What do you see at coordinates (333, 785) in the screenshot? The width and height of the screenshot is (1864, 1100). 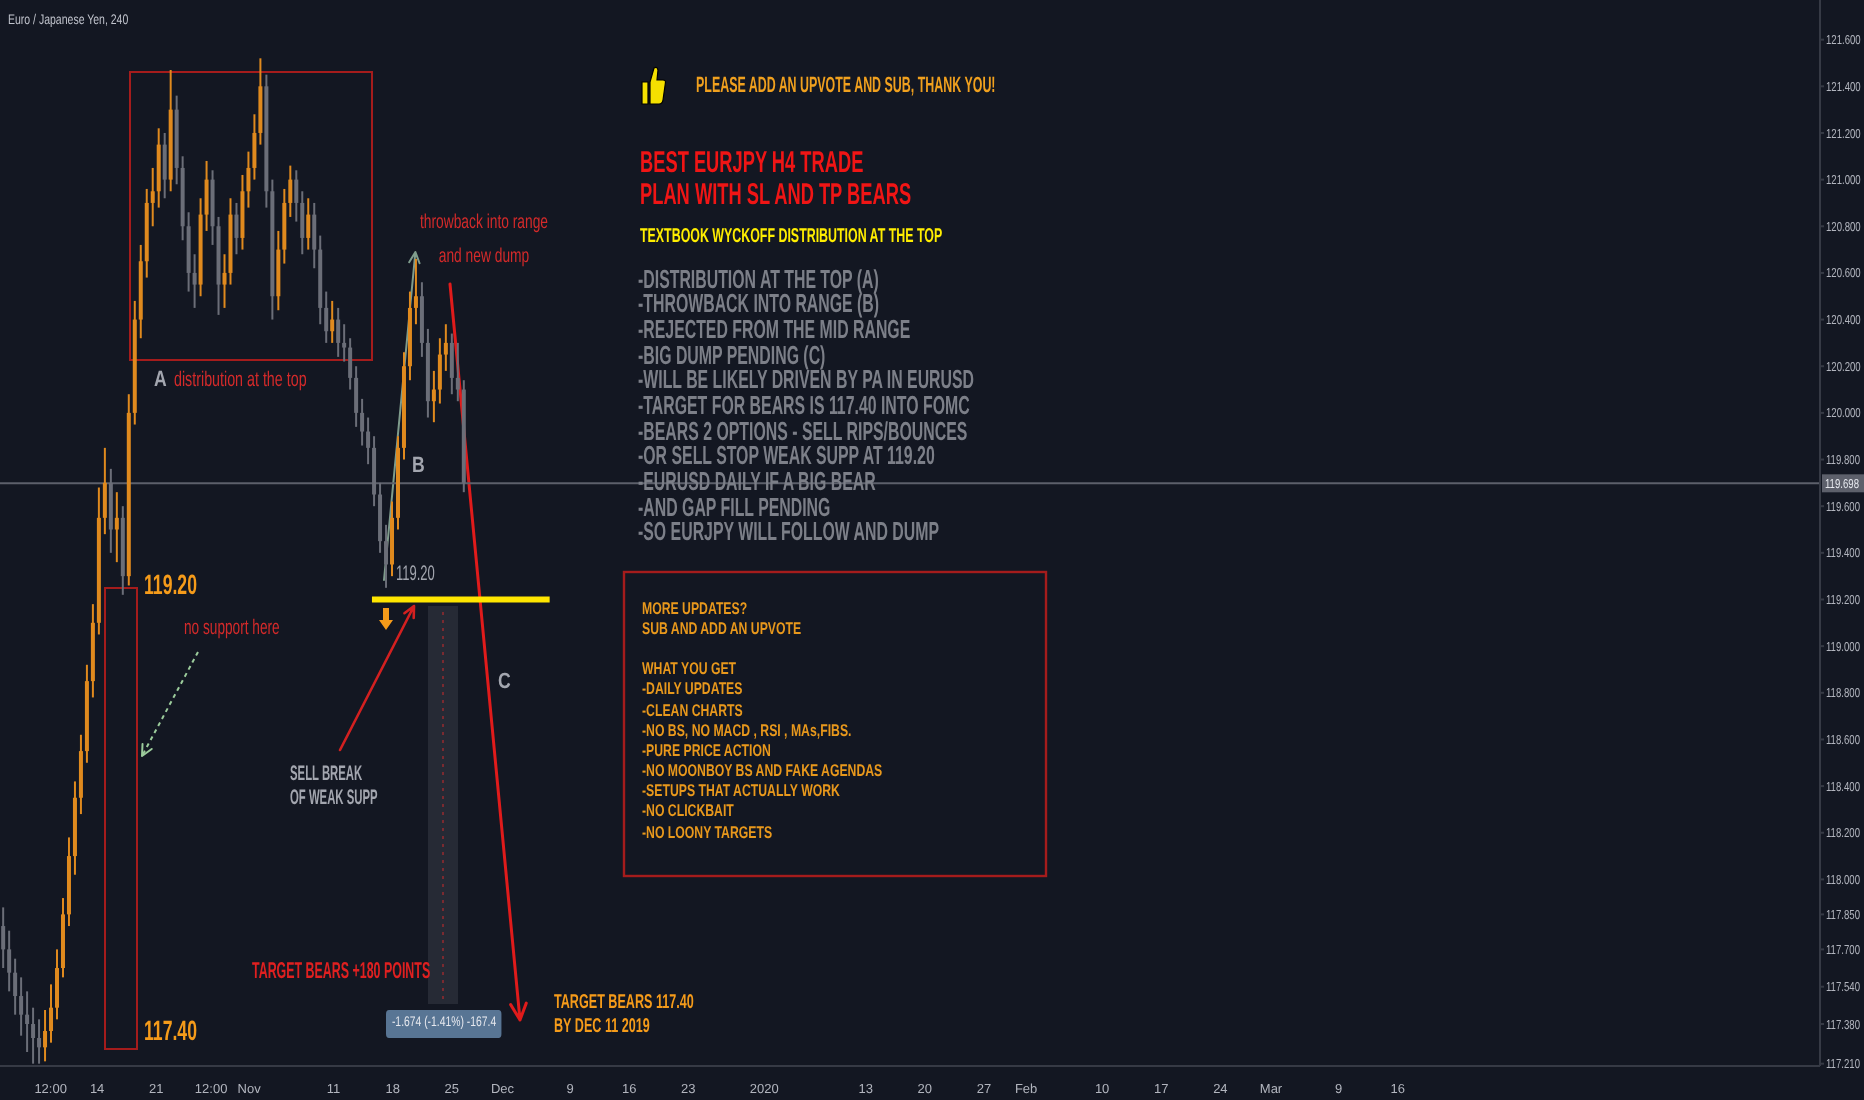 I see `annotation: SELL BREAK OF WEAK SUPP` at bounding box center [333, 785].